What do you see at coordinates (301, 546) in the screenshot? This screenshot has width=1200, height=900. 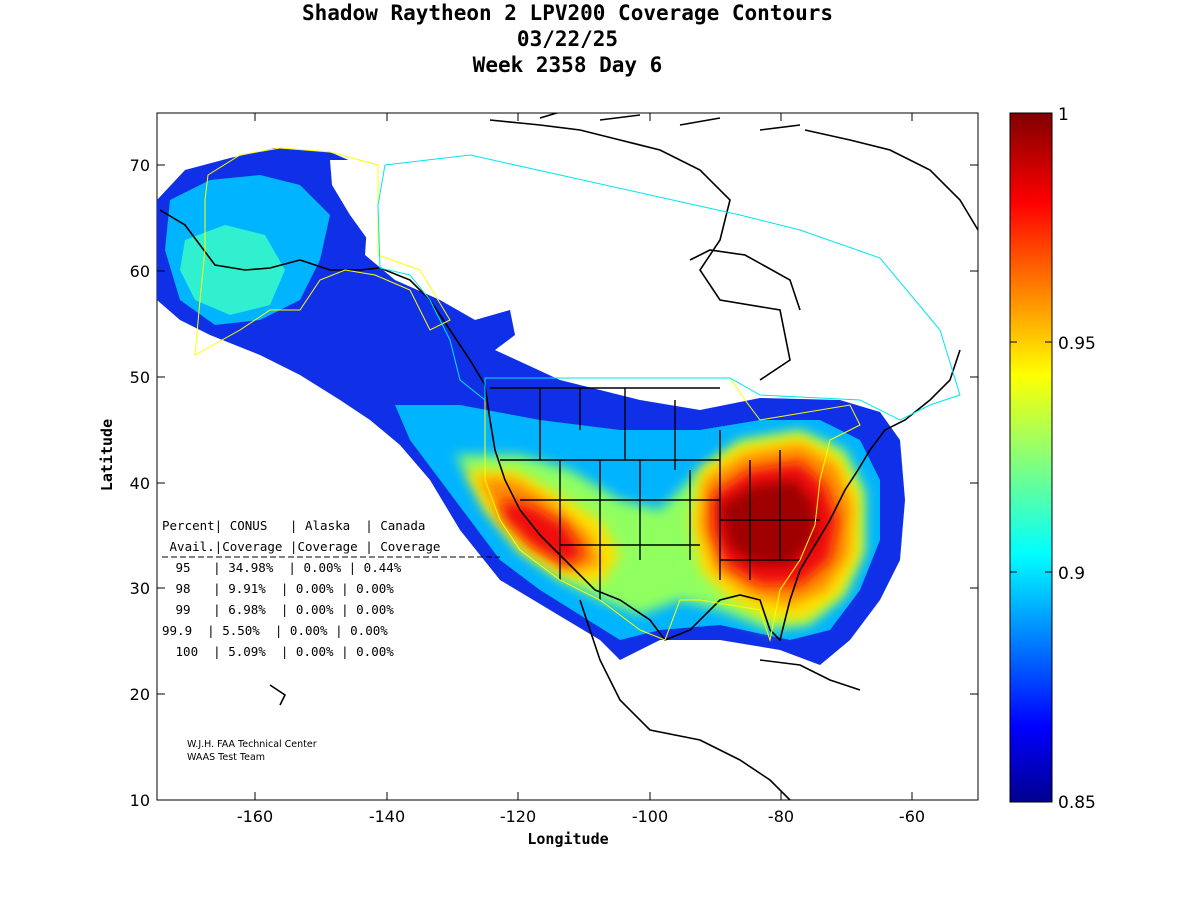 I see `stats-header-2: Avail.|Coverage |Coverage | Coverage` at bounding box center [301, 546].